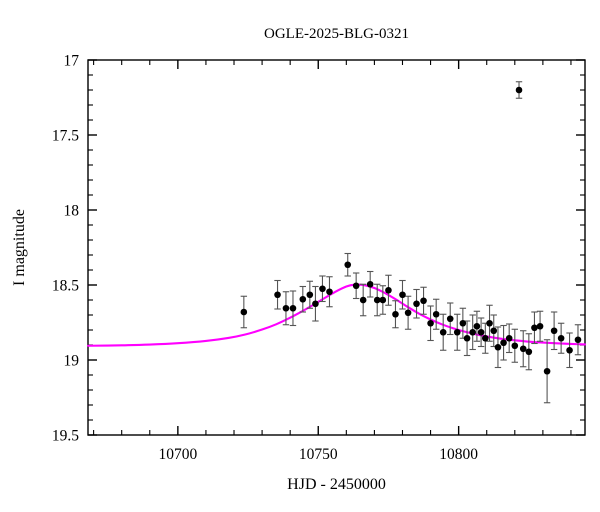 This screenshot has width=600, height=512. I want to click on y-tick-label: 17, so click(72, 61).